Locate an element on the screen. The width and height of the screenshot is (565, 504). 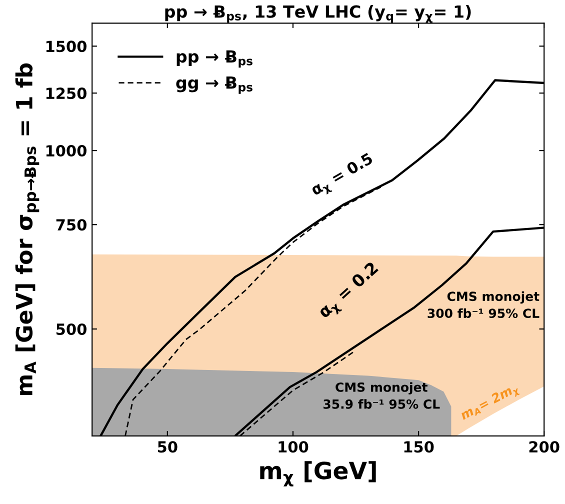
y-tick-label: 500 is located at coordinates (71, 329).